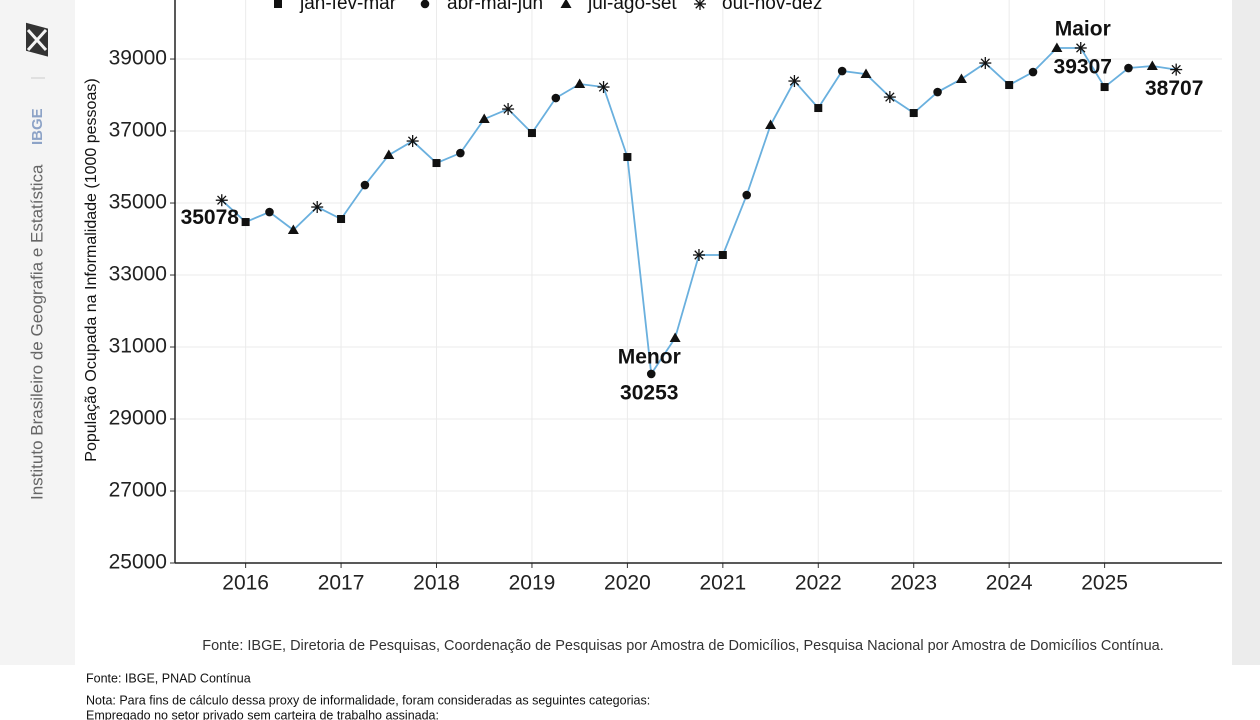 Image resolution: width=1260 pixels, height=720 pixels. I want to click on y-tick-label: 29000, so click(138, 418).